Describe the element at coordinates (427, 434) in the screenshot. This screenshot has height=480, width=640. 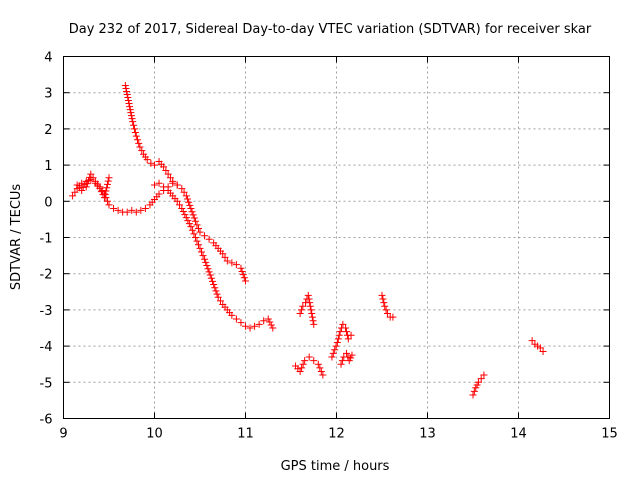
I see `x-tick-label: 13` at that location.